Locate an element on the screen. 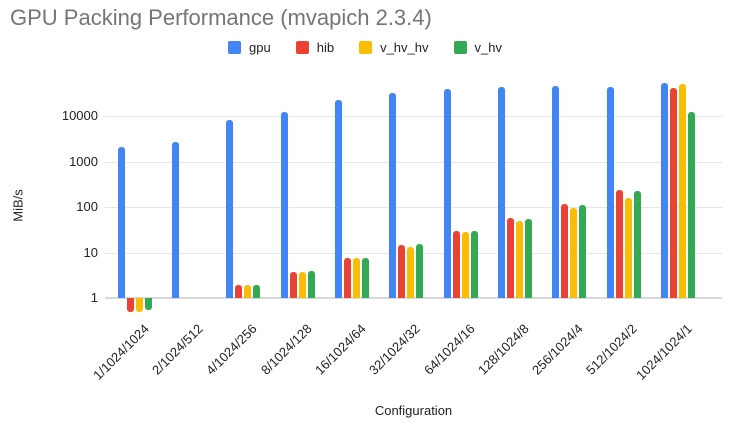  x-category-label: 256/1024/4 is located at coordinates (557, 349).